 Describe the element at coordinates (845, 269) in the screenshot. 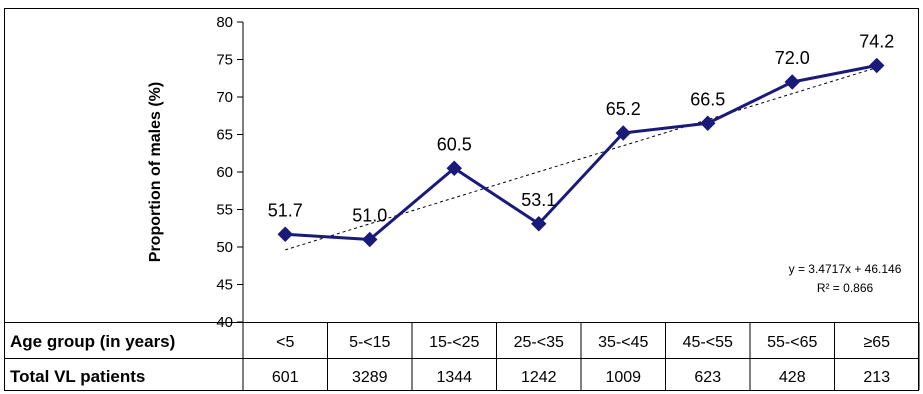

I see `trendline-equation: y = 3.4717x + 46.146` at that location.